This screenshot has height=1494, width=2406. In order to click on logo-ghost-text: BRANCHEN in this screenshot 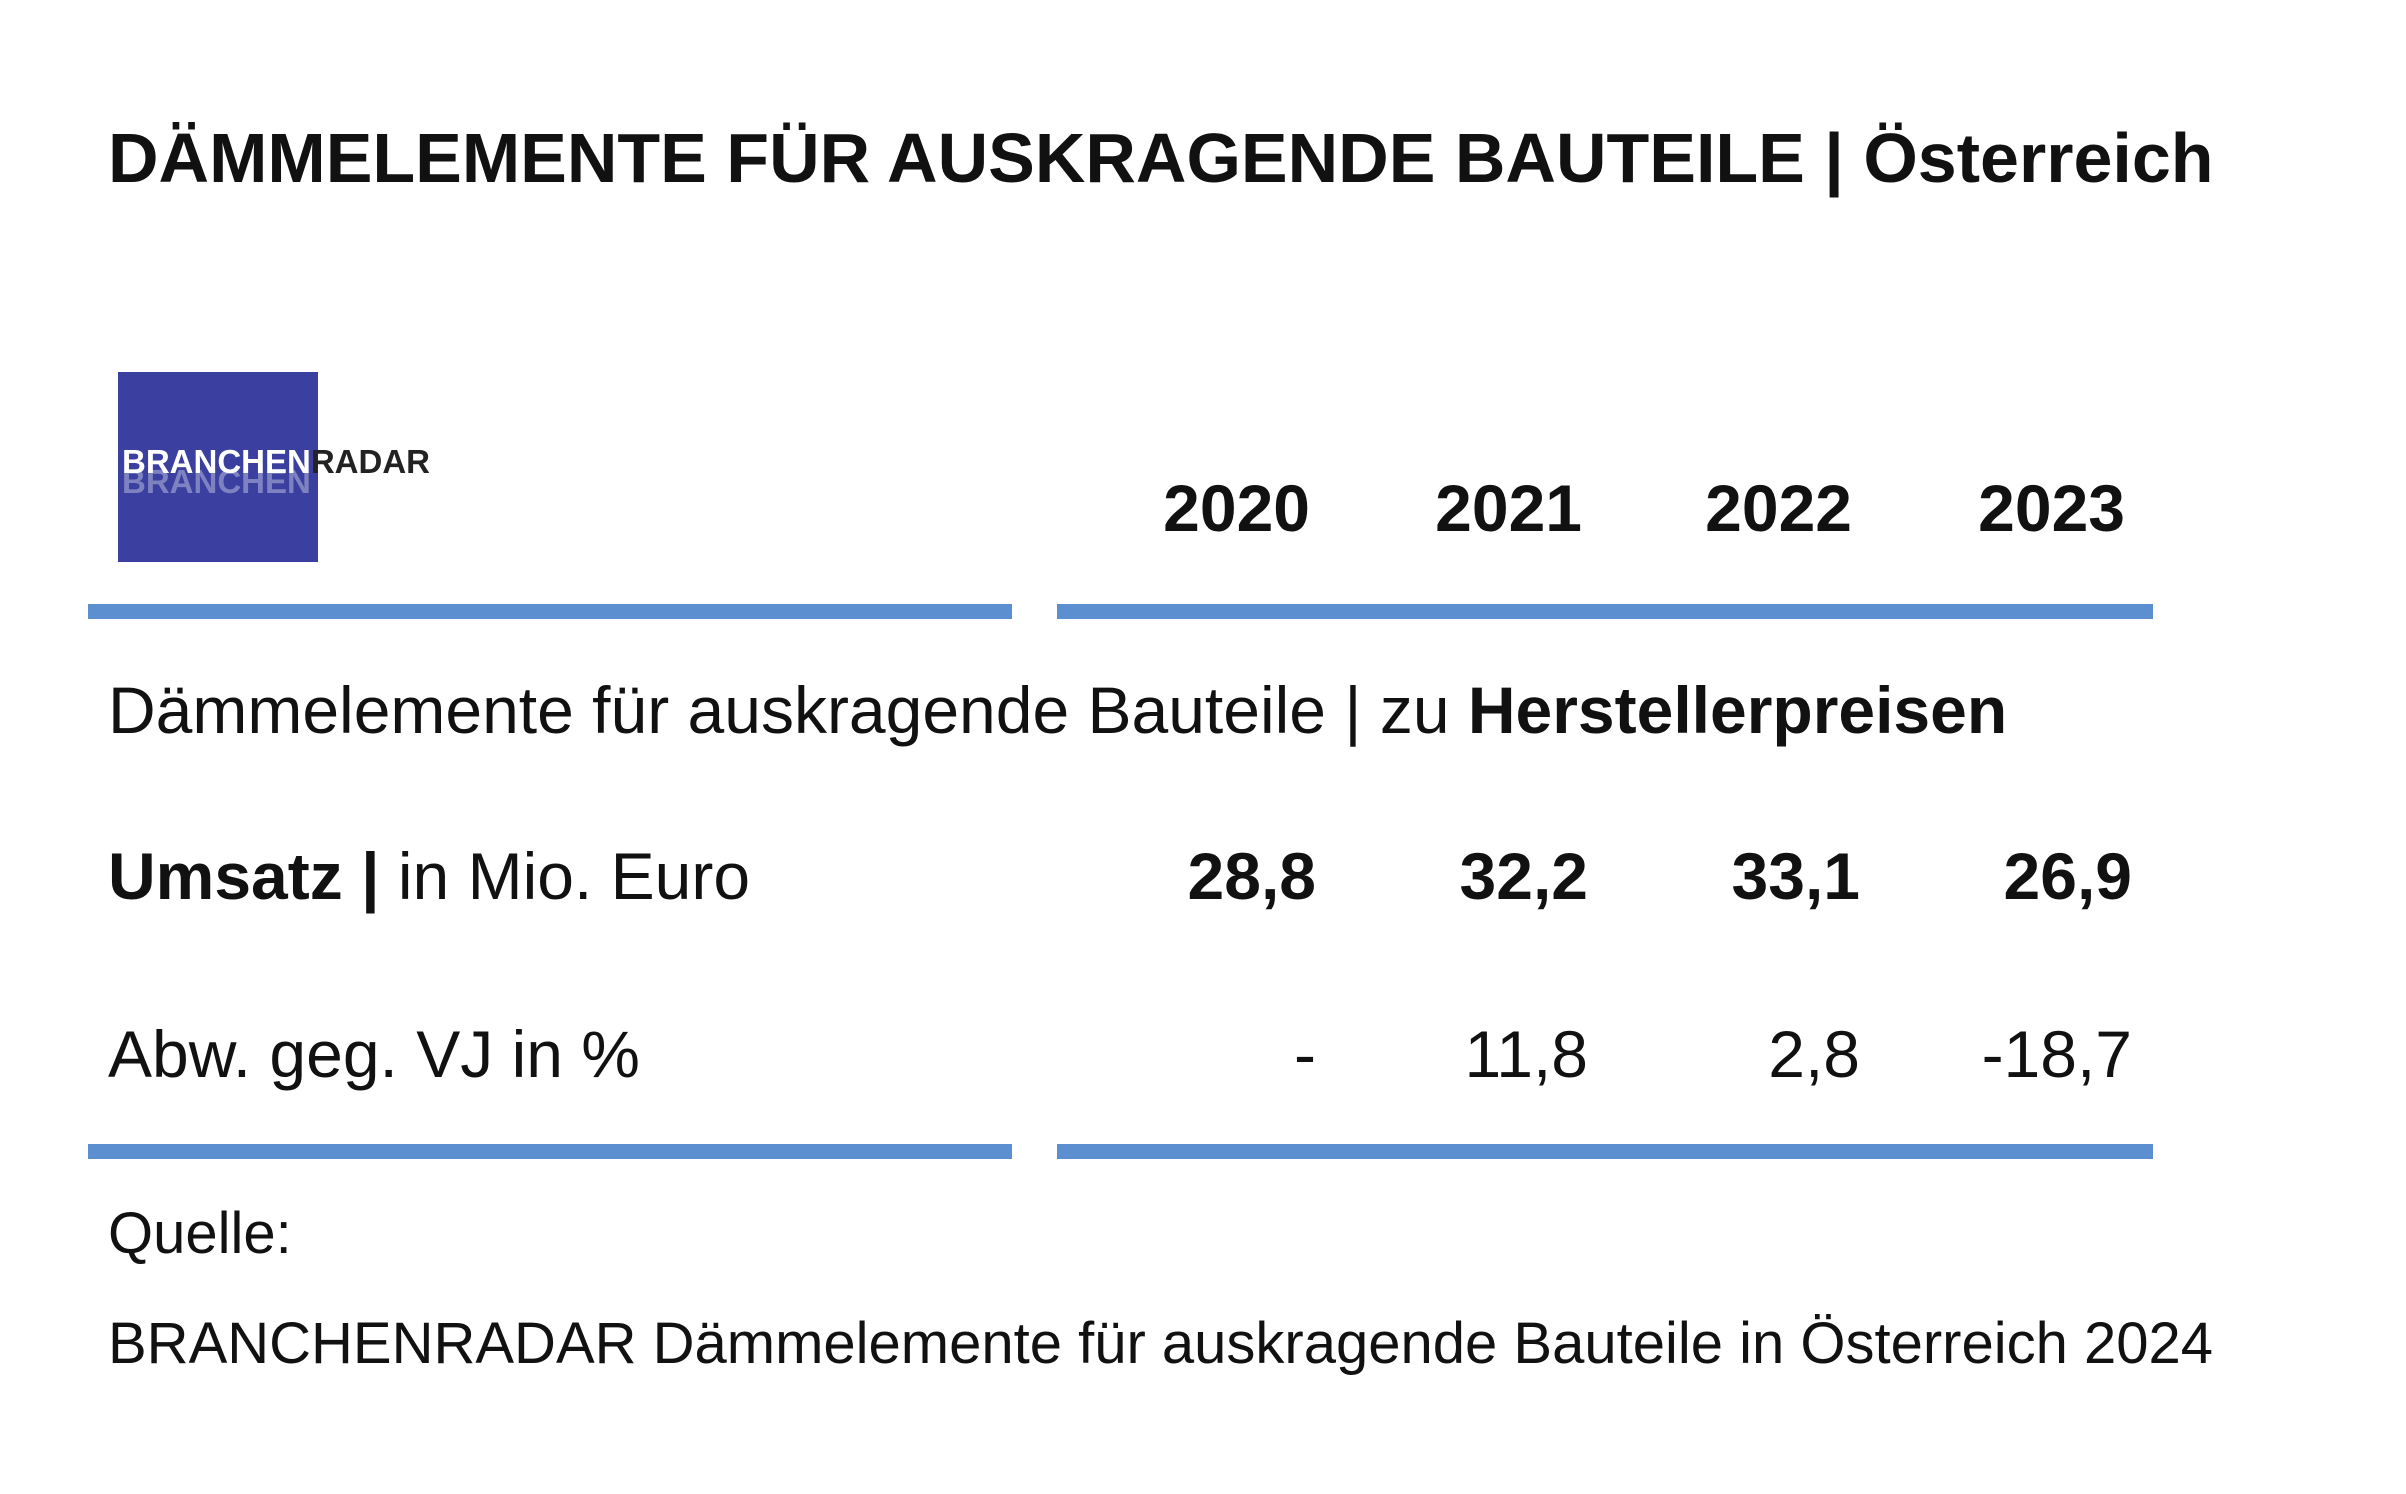, I will do `click(216, 481)`.